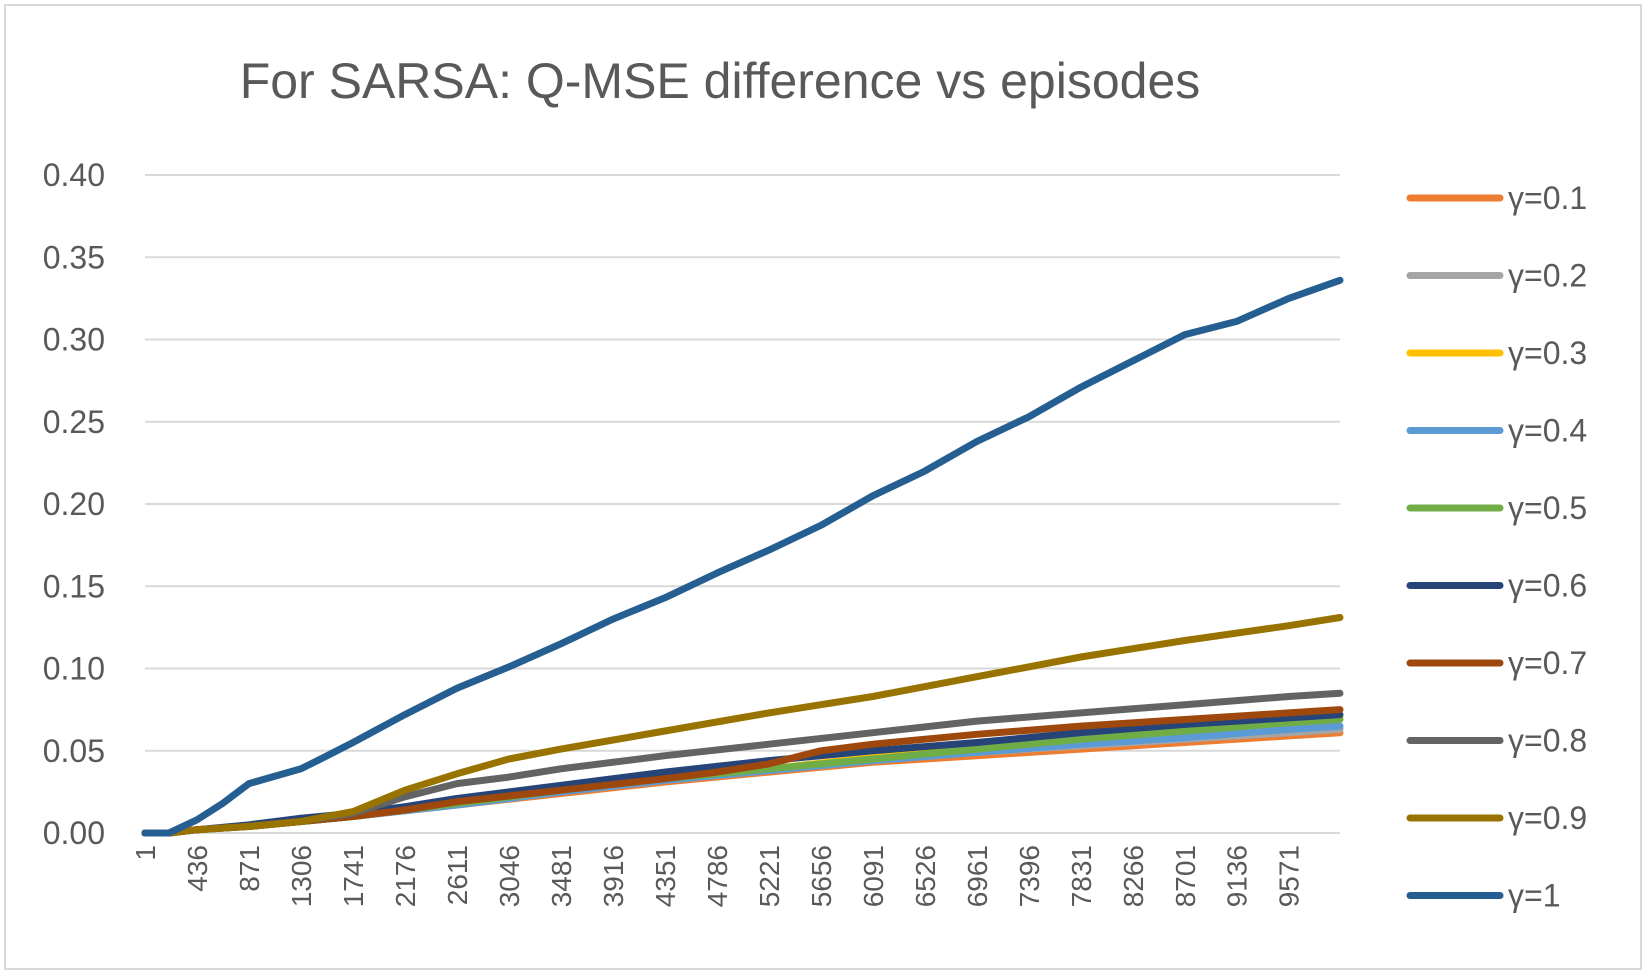 This screenshot has height=980, width=1650. Describe the element at coordinates (74, 669) in the screenshot. I see `y-tick-label: 0.10` at that location.